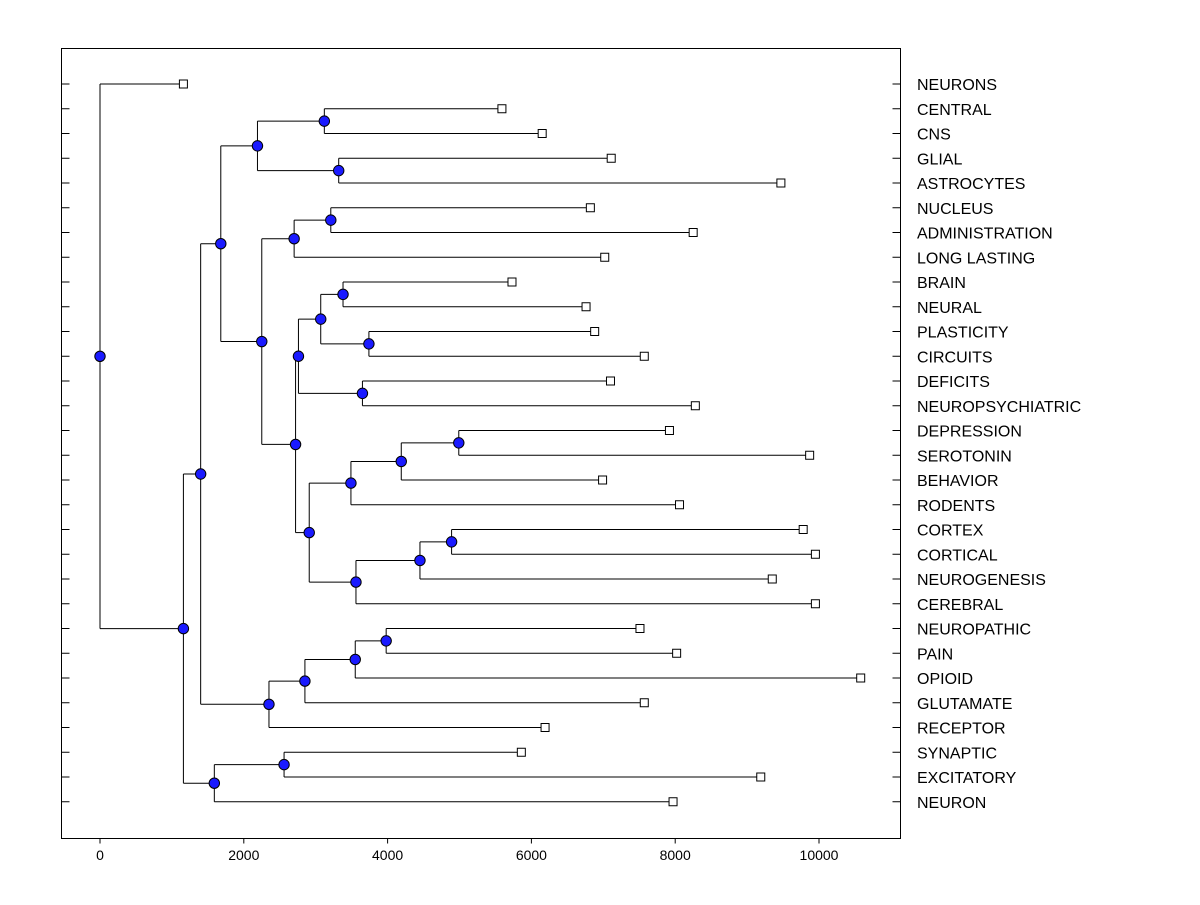  What do you see at coordinates (351, 483) in the screenshot?
I see `node-marker-n_depr_rodents` at bounding box center [351, 483].